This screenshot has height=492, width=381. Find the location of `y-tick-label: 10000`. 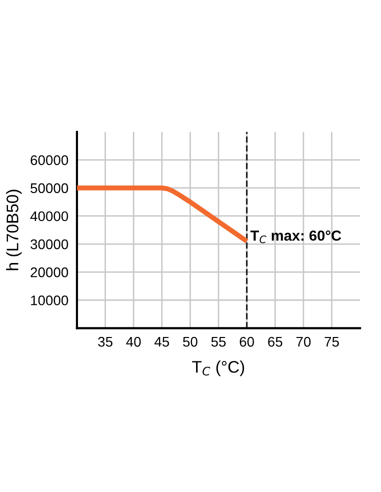

y-tick-label: 10000 is located at coordinates (49, 300).